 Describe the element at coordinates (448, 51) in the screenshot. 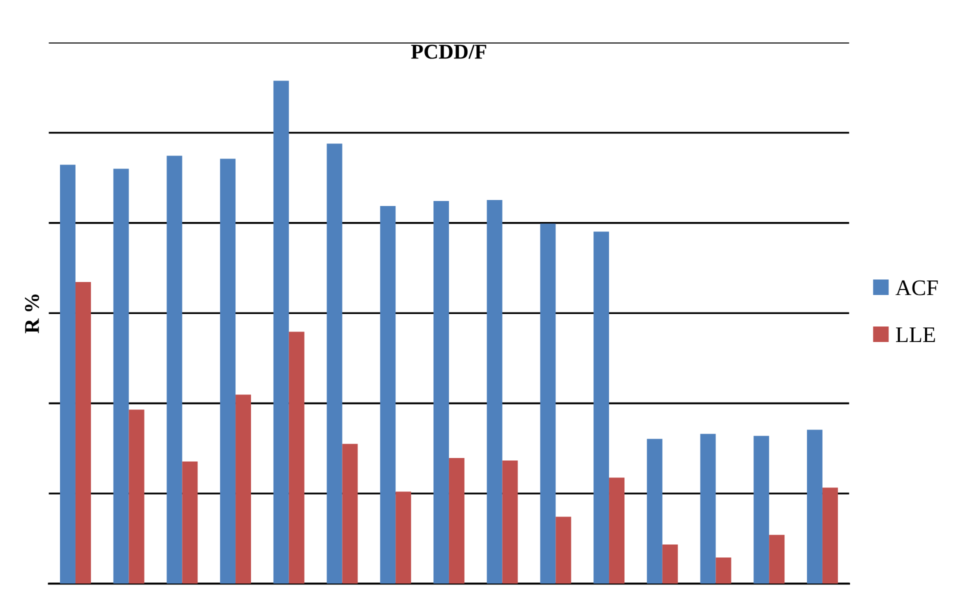

I see `chart-title: PCDD/F` at that location.